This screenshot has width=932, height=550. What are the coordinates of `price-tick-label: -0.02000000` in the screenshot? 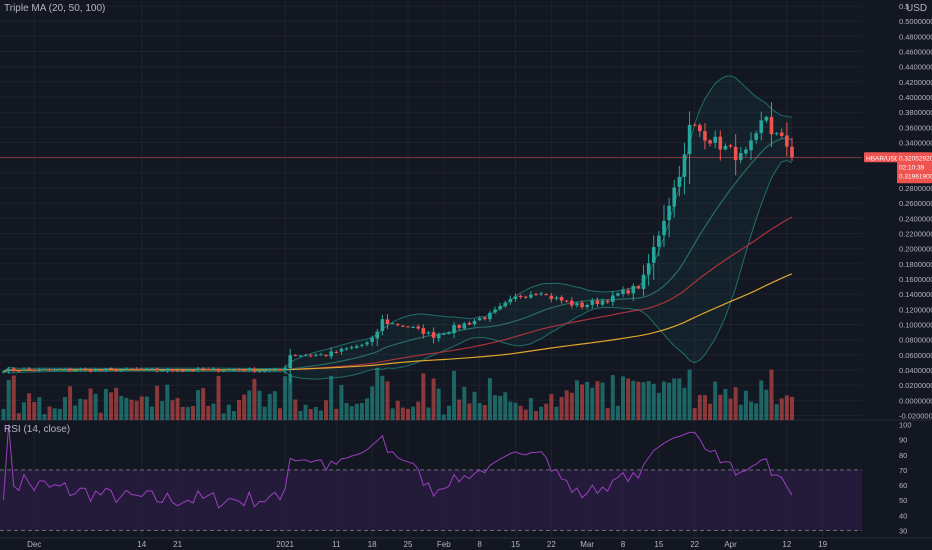 It's located at (915, 415).